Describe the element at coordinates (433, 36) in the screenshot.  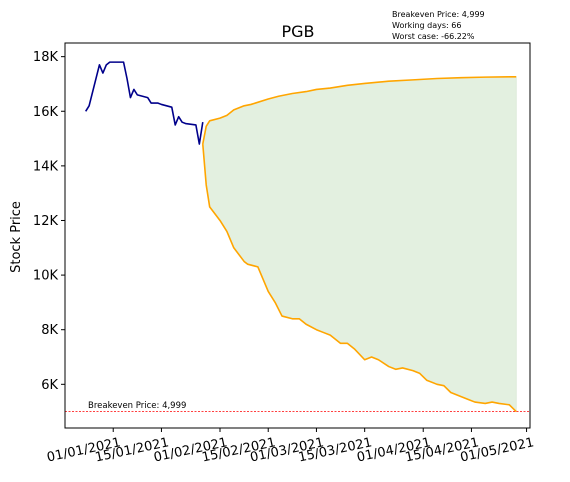
I see `annotation-worst-case: Worst case: -66.22%` at that location.